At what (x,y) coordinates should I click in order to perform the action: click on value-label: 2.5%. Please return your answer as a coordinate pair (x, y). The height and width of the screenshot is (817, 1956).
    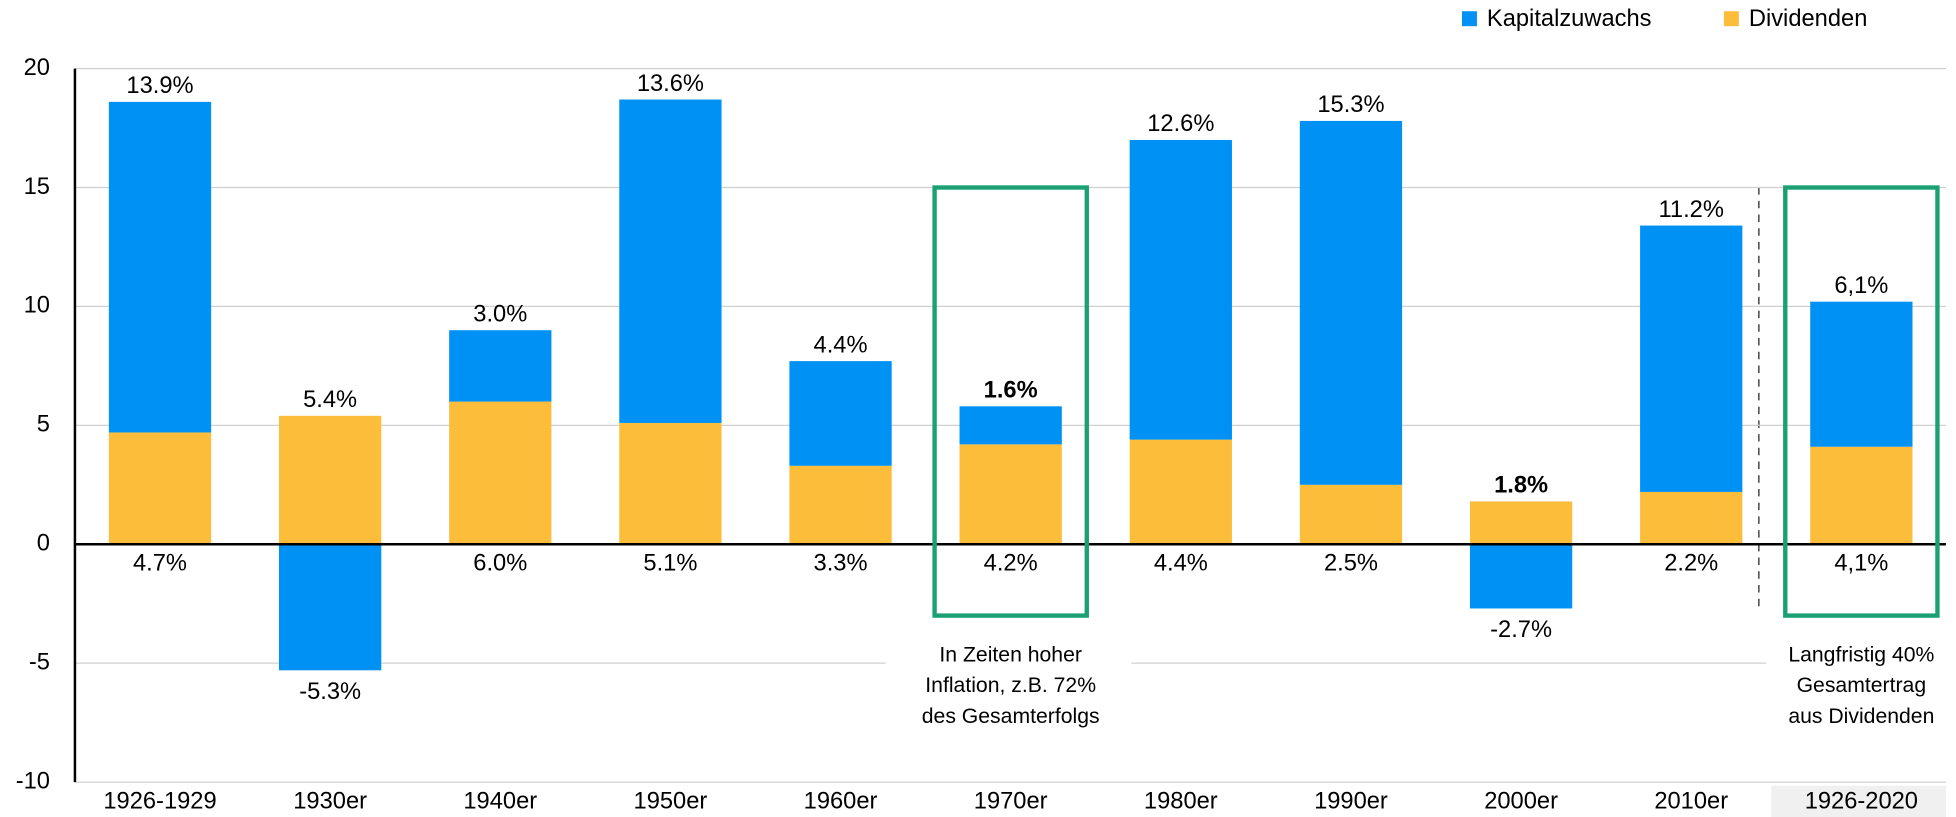
    Looking at the image, I should click on (1351, 563).